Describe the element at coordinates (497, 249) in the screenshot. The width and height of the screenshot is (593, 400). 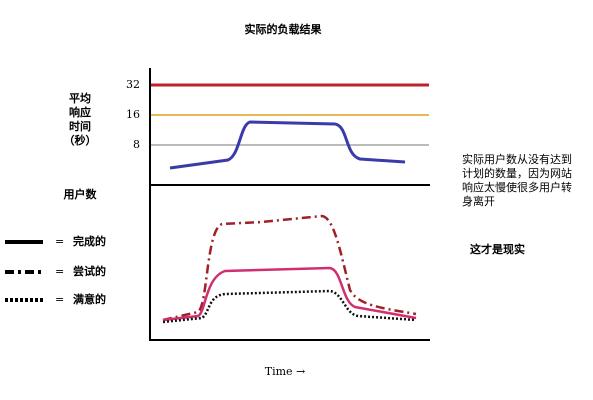
I see `reality-note: 这才是现实` at that location.